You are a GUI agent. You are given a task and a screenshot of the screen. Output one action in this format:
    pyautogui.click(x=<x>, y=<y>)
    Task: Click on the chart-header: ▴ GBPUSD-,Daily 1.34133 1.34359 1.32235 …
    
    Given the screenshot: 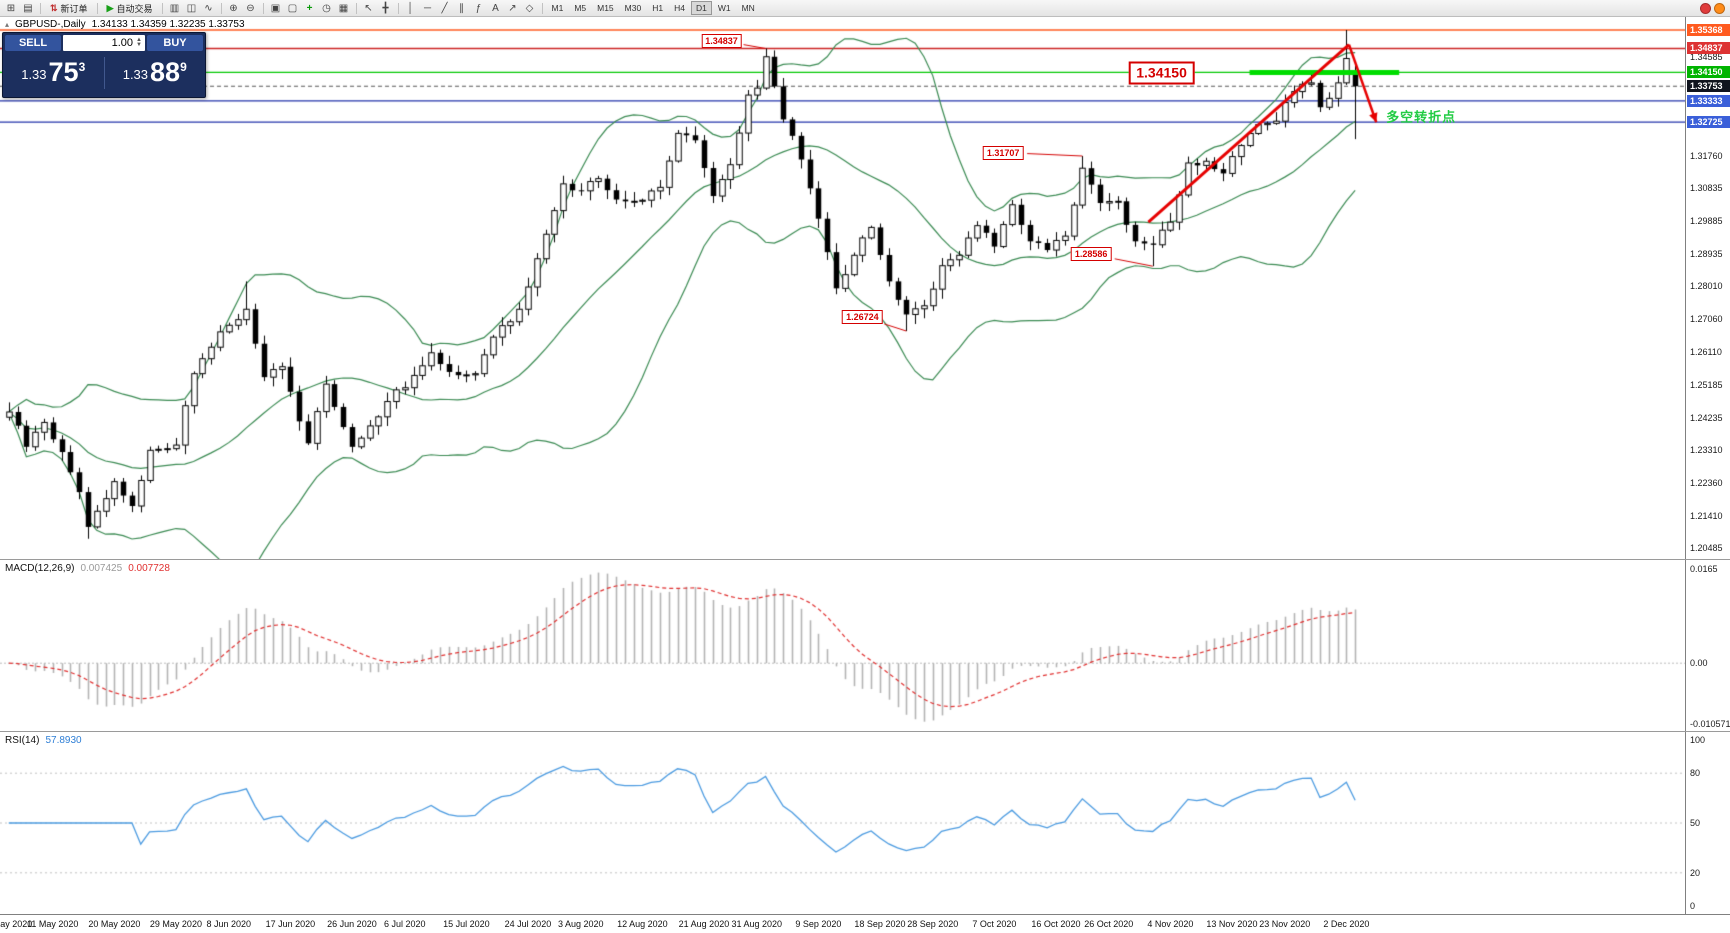 What is the action you would take?
    pyautogui.click(x=125, y=24)
    